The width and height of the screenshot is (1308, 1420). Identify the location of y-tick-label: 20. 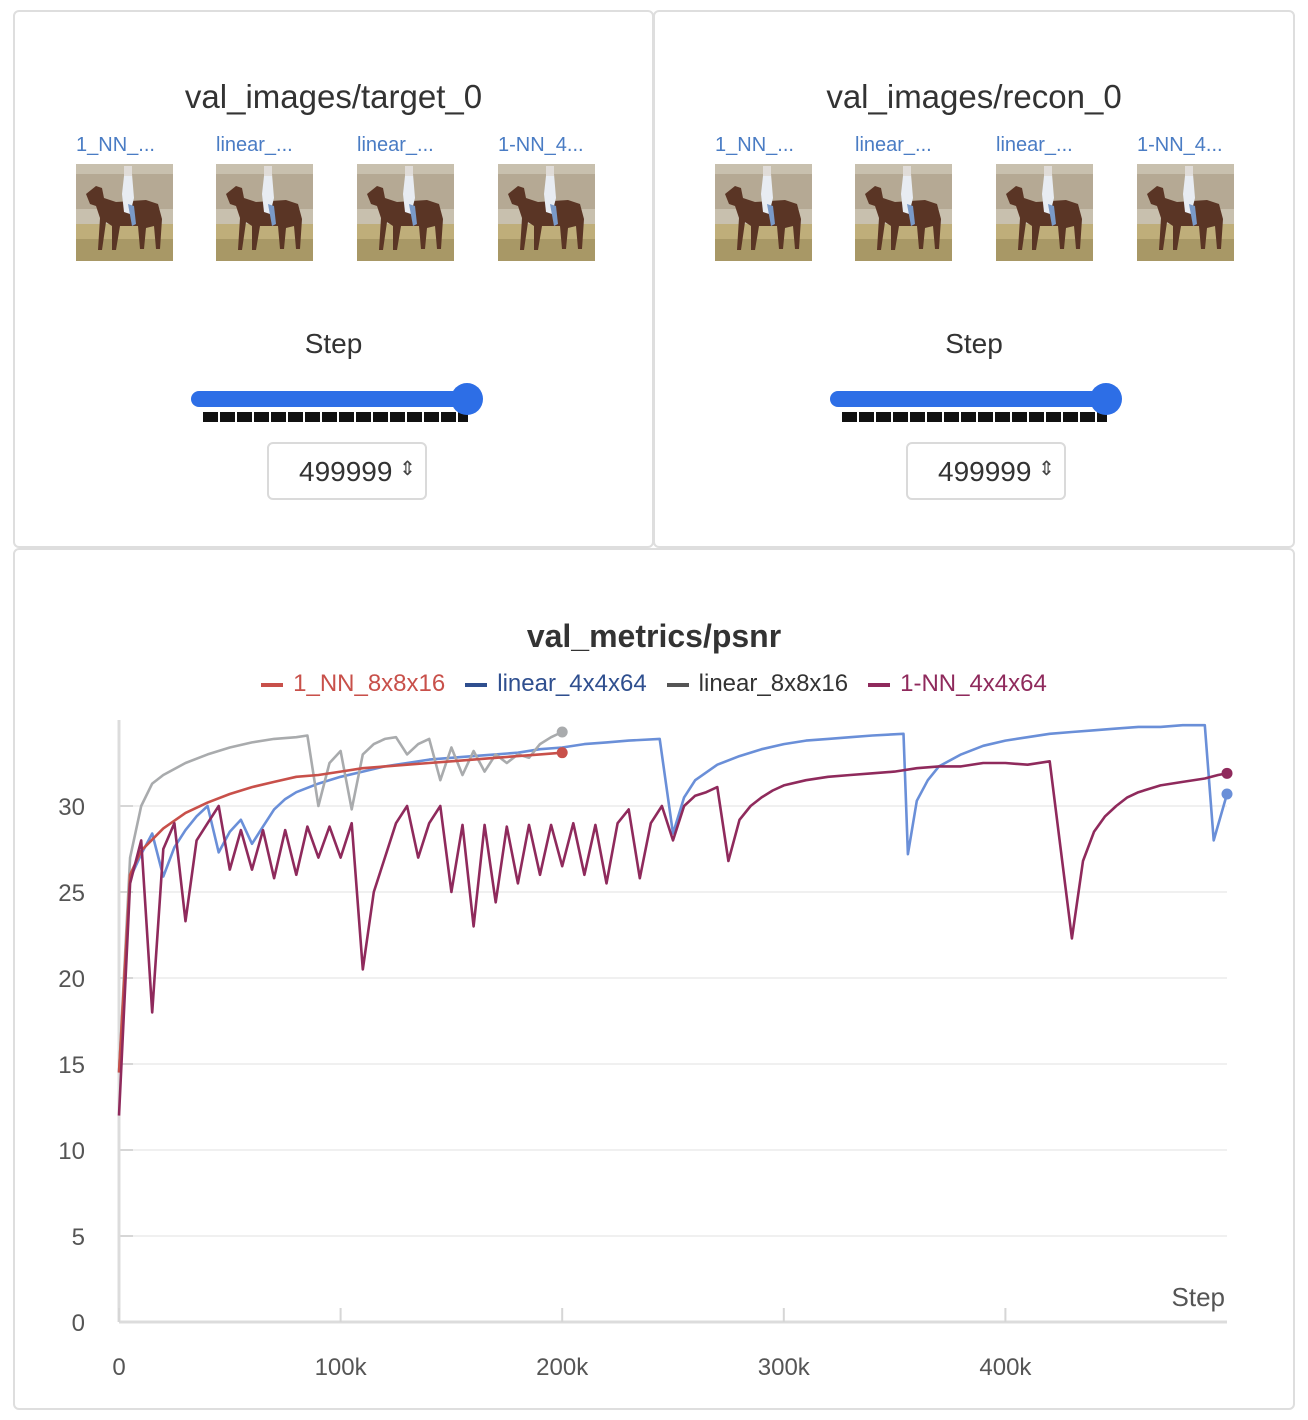
(71, 979).